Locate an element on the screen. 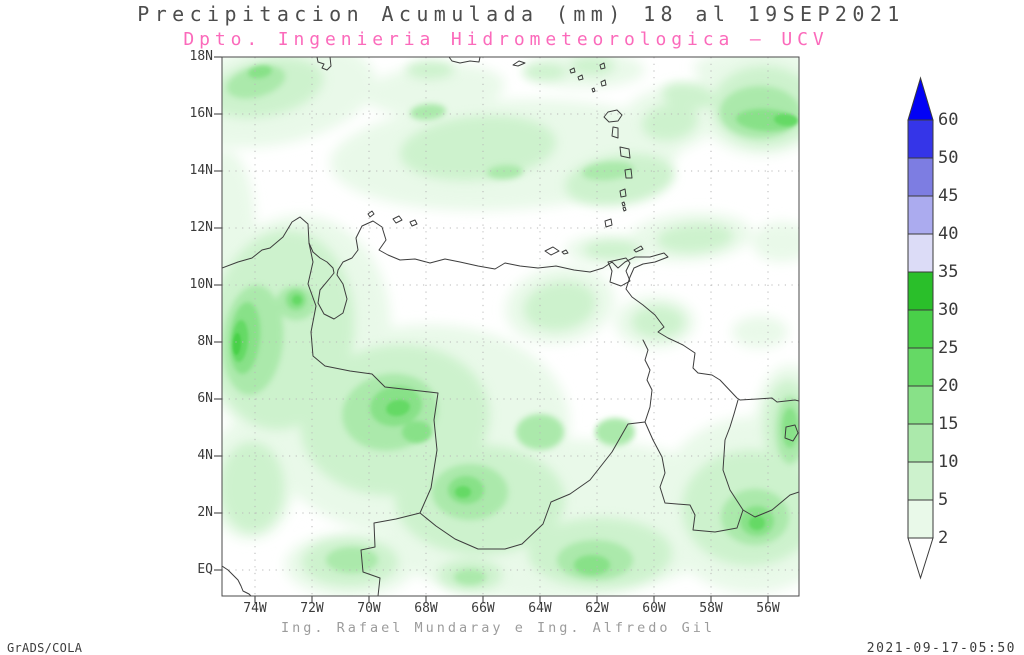 The height and width of the screenshot is (655, 1024). colorbar-label: 60 is located at coordinates (948, 120).